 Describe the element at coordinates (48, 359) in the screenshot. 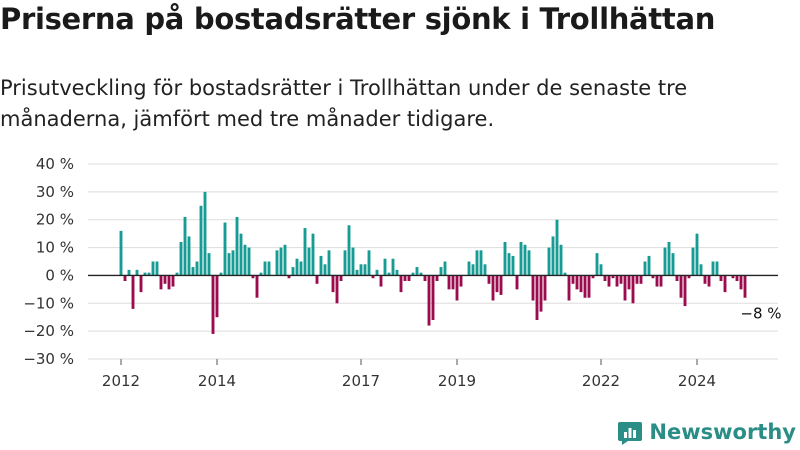

I see `y-tick-label: −30 %` at that location.